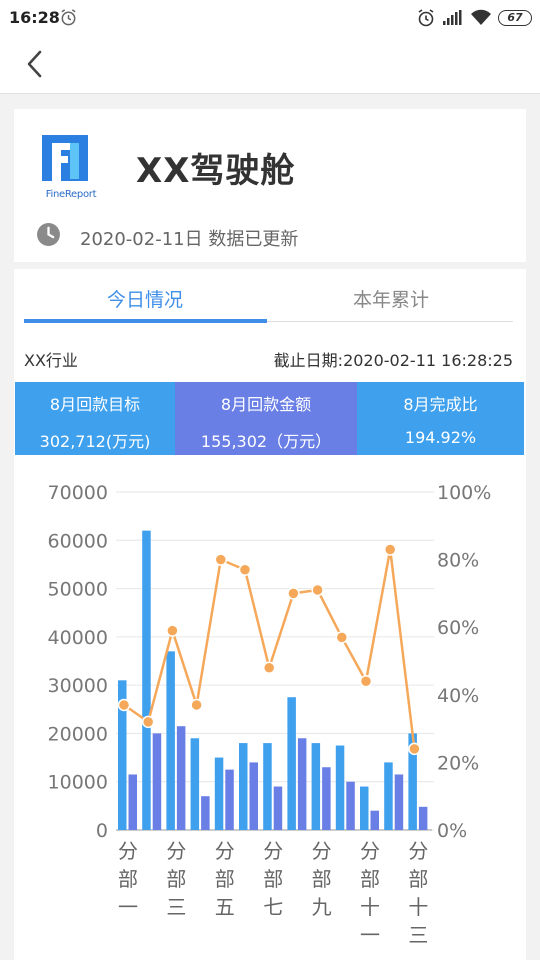 The height and width of the screenshot is (960, 540). Describe the element at coordinates (474, 18) in the screenshot. I see `status-icons: 67` at that location.